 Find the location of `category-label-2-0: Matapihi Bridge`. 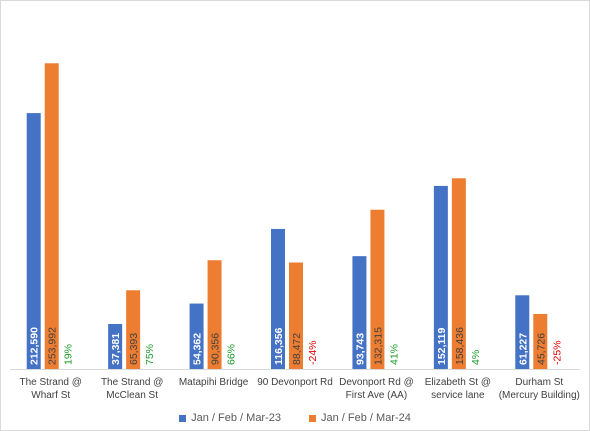

category-label-2-0: Matapihi Bridge is located at coordinates (214, 382).